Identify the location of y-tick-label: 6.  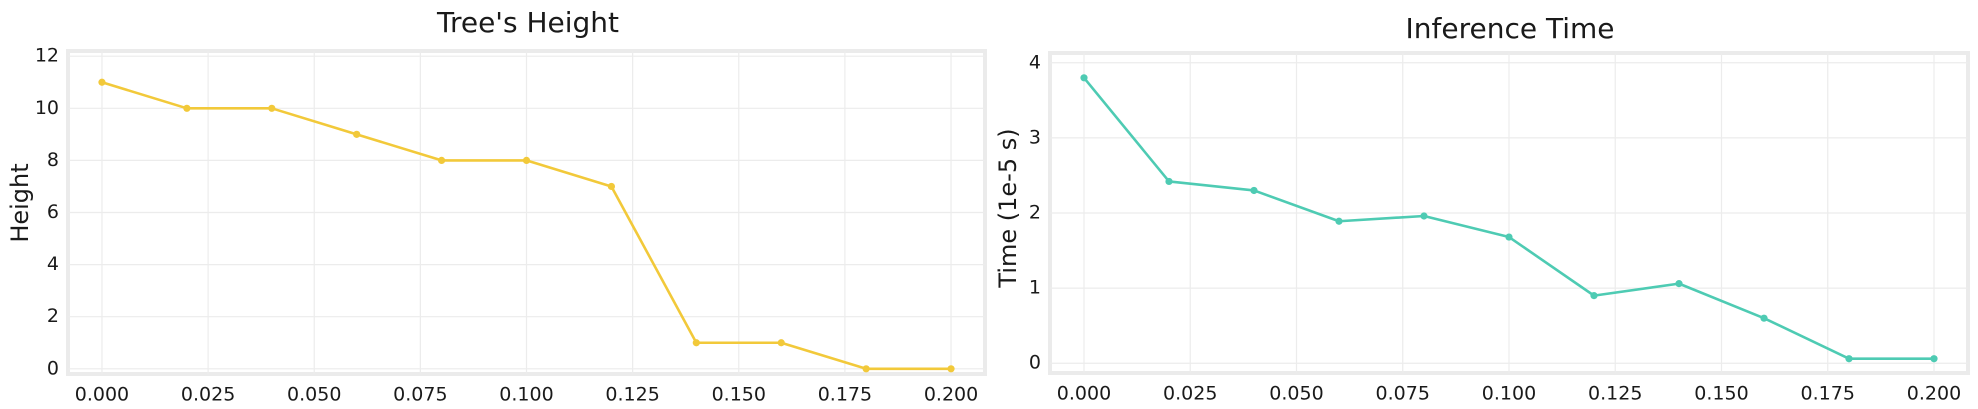
(53, 212).